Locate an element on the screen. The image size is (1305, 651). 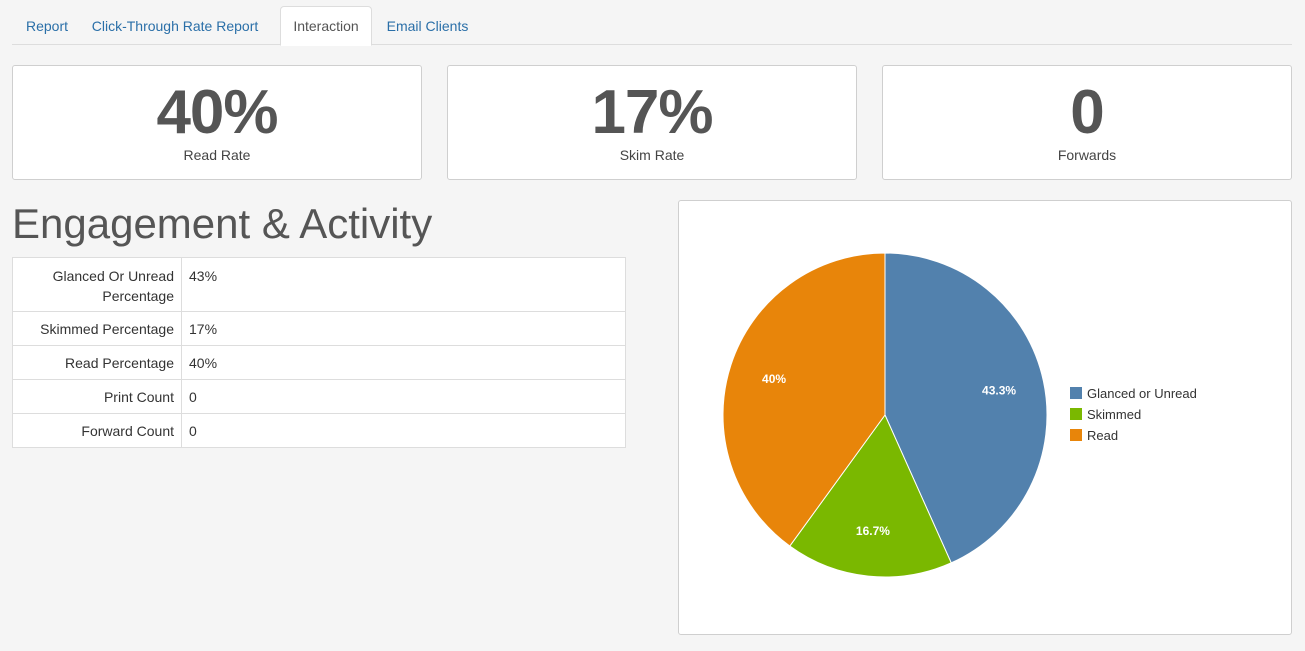
table-row: Read Percentage 40% is located at coordinates (319, 362).